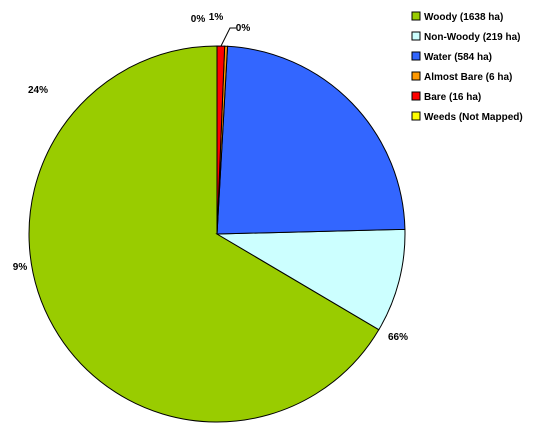 Image resolution: width=544 pixels, height=423 pixels. I want to click on legend-label-2: Water (584 ha), so click(458, 57).